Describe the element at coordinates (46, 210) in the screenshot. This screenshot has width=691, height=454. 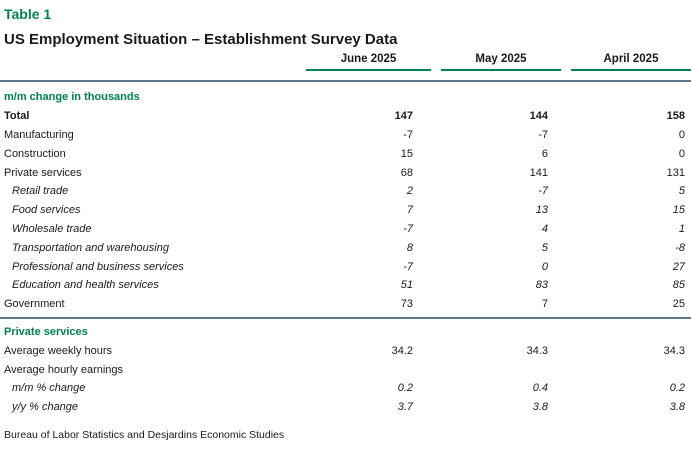
I see `row-label: Food services` at that location.